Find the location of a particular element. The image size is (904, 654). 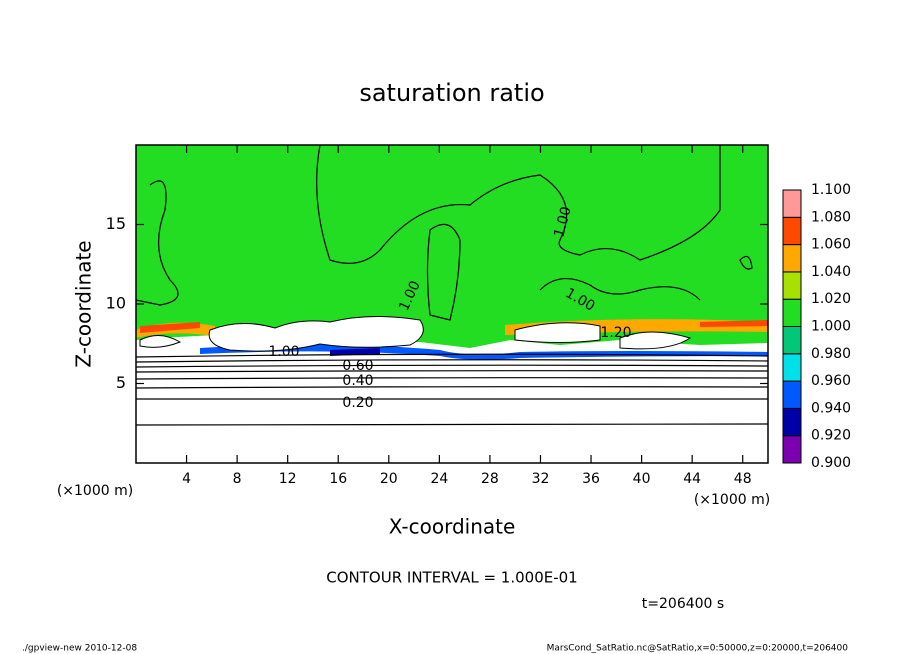

colorbar-label: 0.900 is located at coordinates (831, 463).